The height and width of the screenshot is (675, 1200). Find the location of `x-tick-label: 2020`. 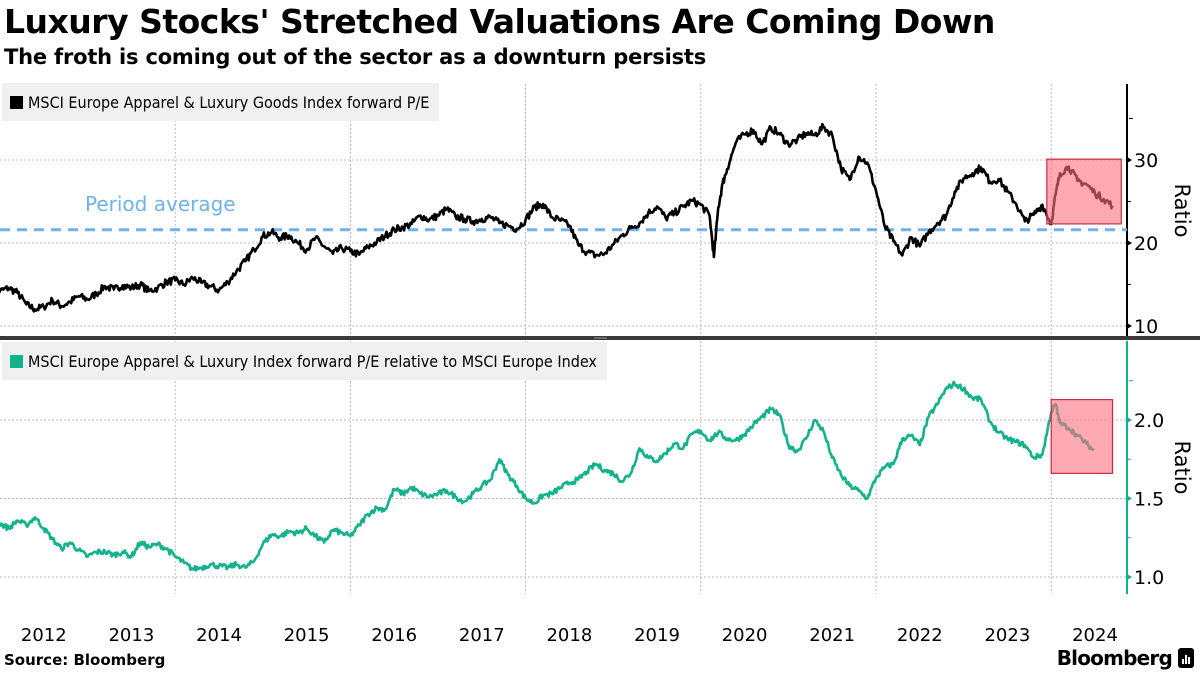

x-tick-label: 2020 is located at coordinates (745, 635).